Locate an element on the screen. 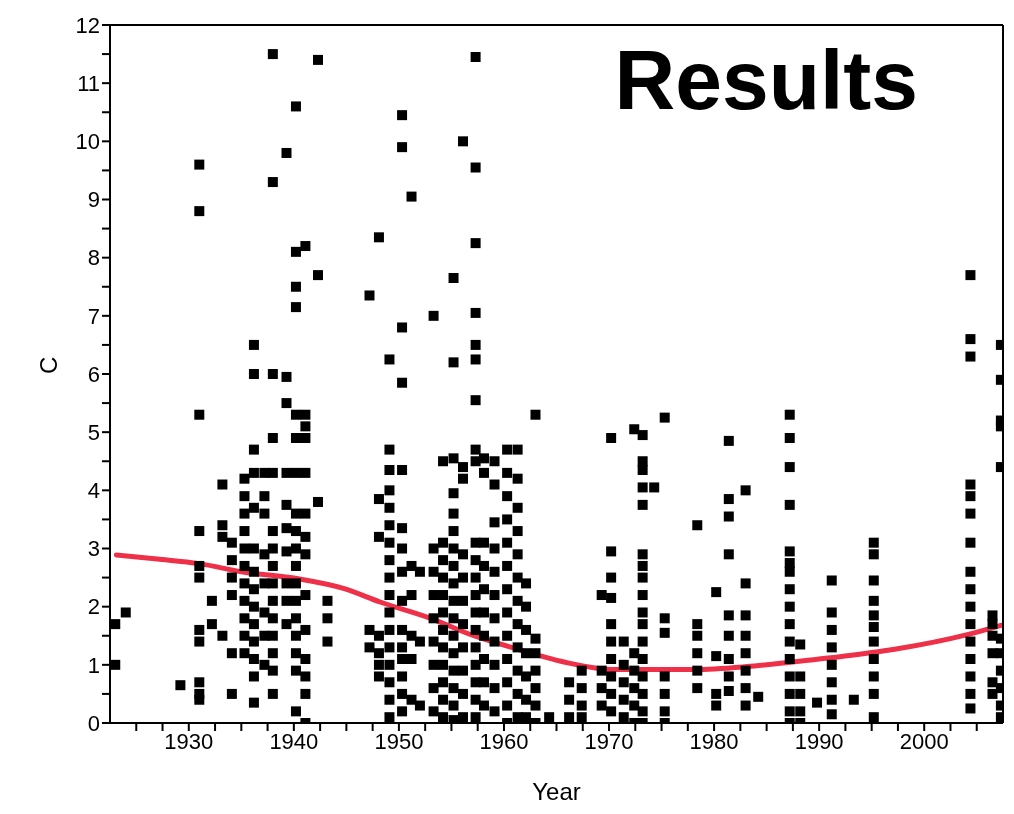 This screenshot has height=814, width=1014. y-tick-label: 4 is located at coordinates (93, 491).